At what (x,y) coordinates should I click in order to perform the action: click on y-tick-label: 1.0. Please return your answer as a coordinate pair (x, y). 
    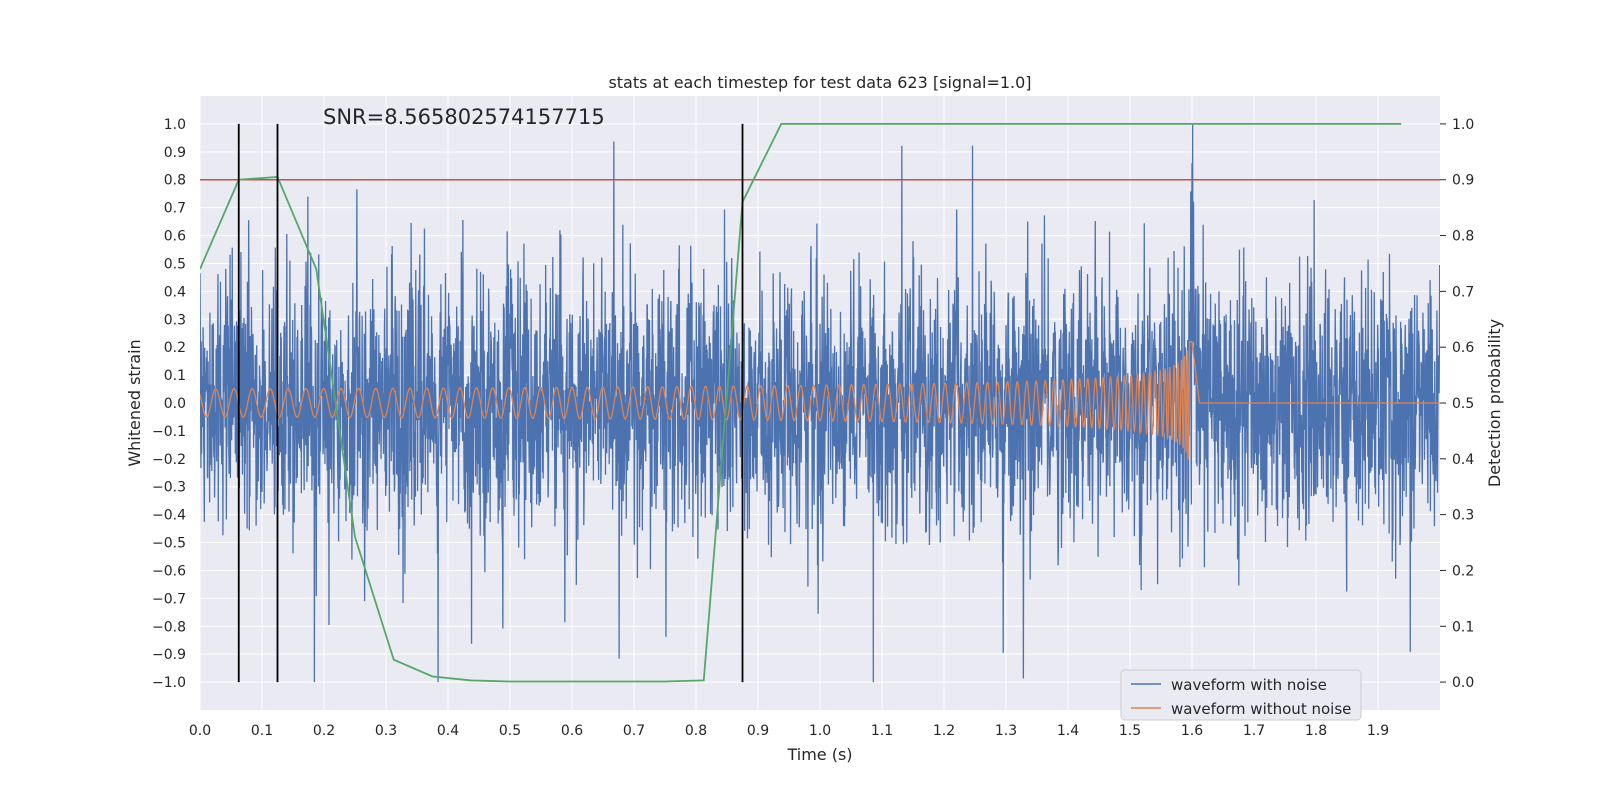
    Looking at the image, I should click on (175, 125).